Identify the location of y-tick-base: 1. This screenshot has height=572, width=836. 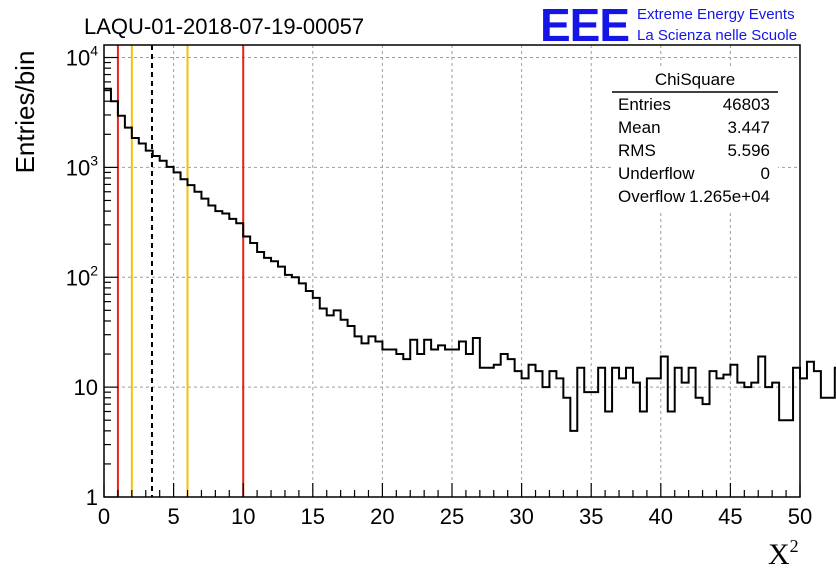
(92, 497).